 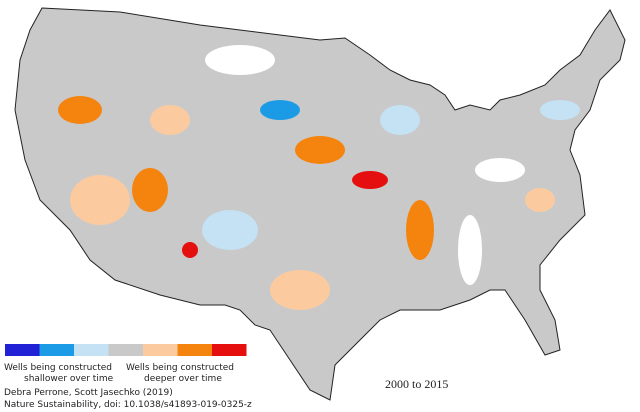 I want to click on legend-right-line2: deeper over time, so click(x=183, y=379).